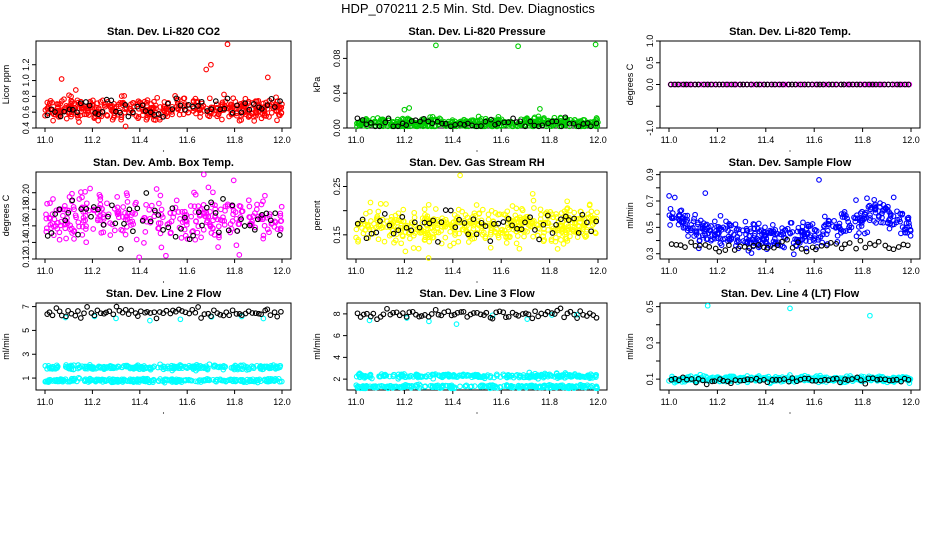  Describe the element at coordinates (26, 330) in the screenshot. I see `y-tick-label: 5` at that location.